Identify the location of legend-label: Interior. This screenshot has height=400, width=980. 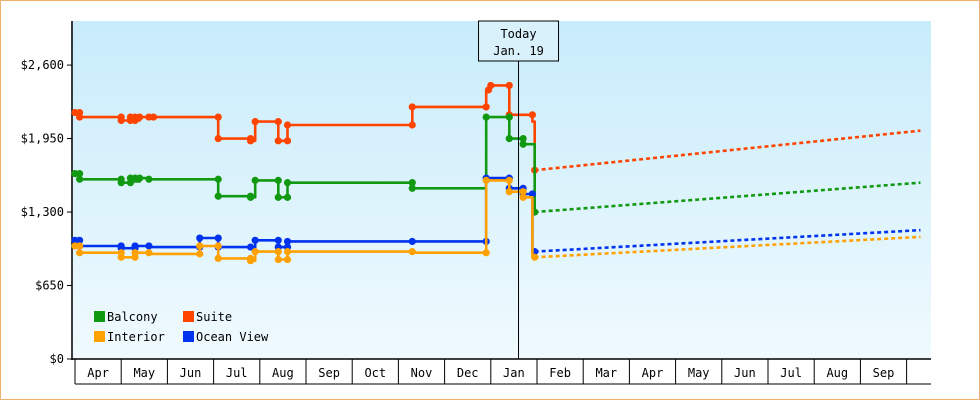
(136, 337).